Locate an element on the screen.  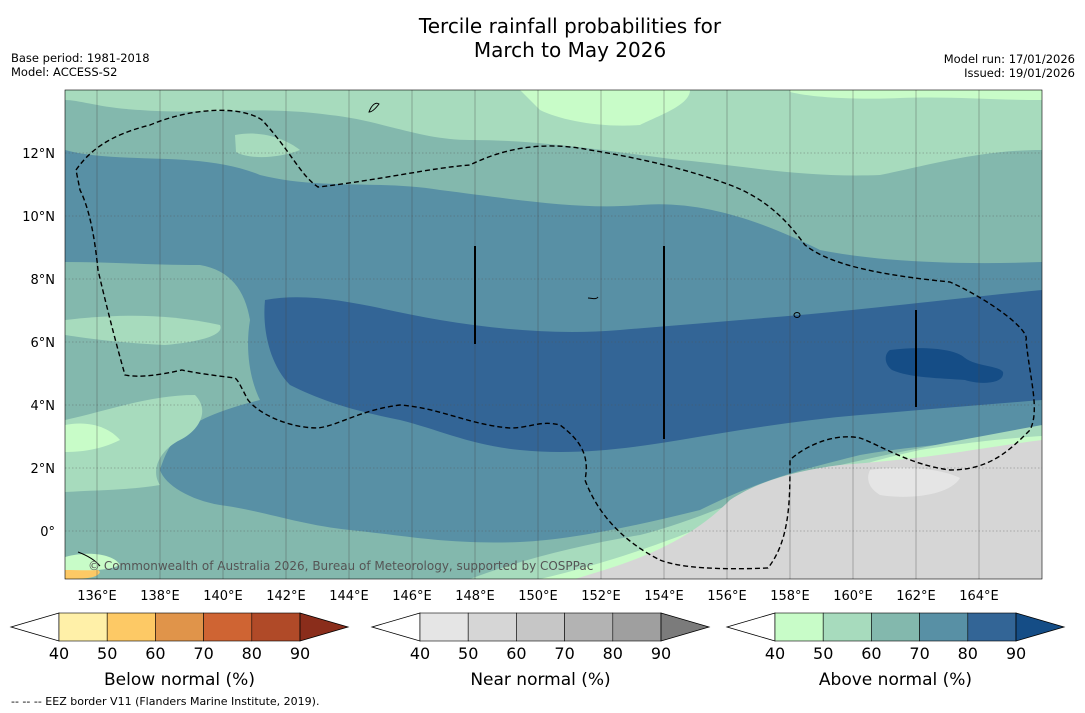
region-40-north-a is located at coordinates (605, 108).